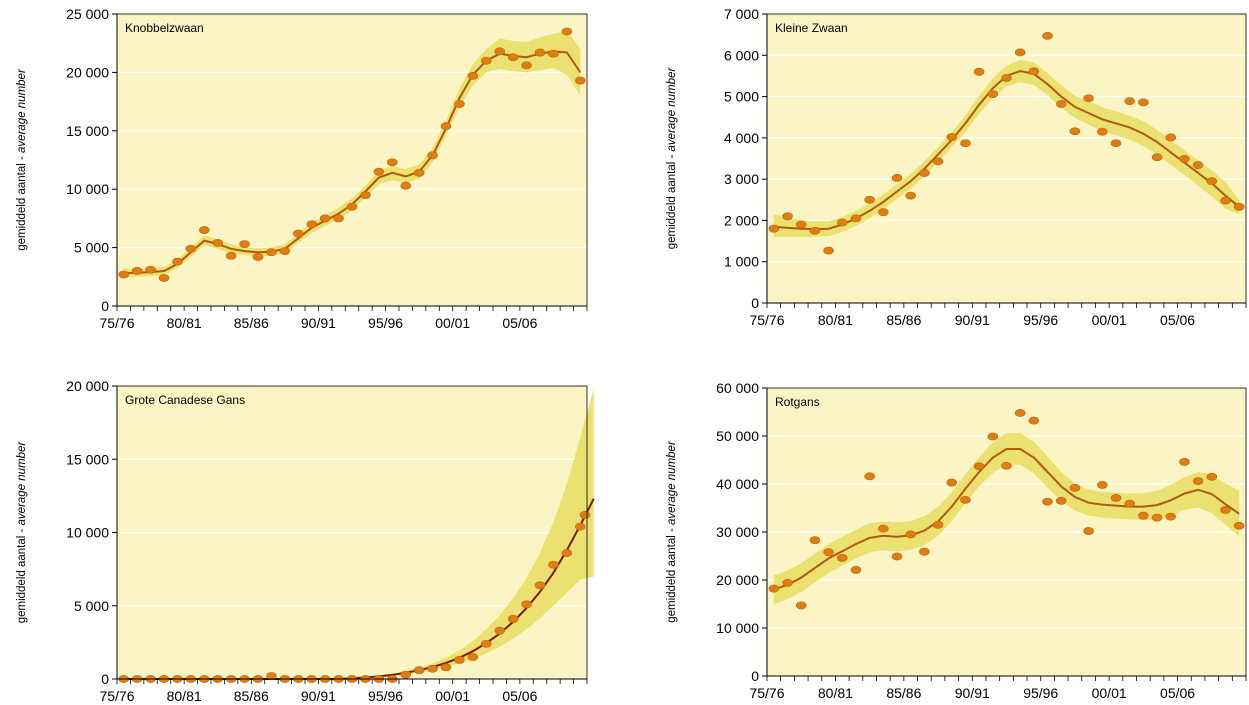  Describe the element at coordinates (1006, 148) in the screenshot. I see `confidence-band` at that location.